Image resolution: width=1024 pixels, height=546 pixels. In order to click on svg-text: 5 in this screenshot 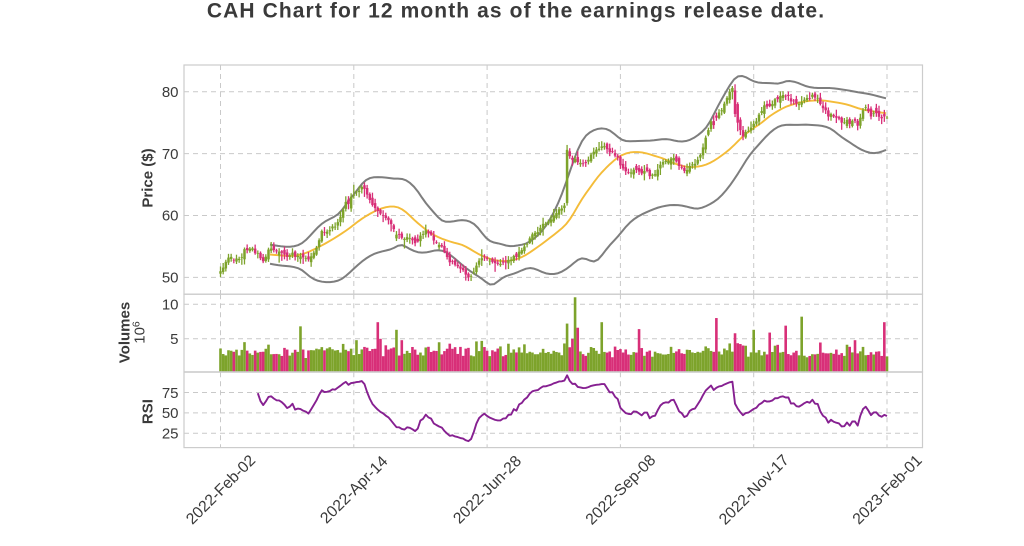, I will do `click(174, 339)`.